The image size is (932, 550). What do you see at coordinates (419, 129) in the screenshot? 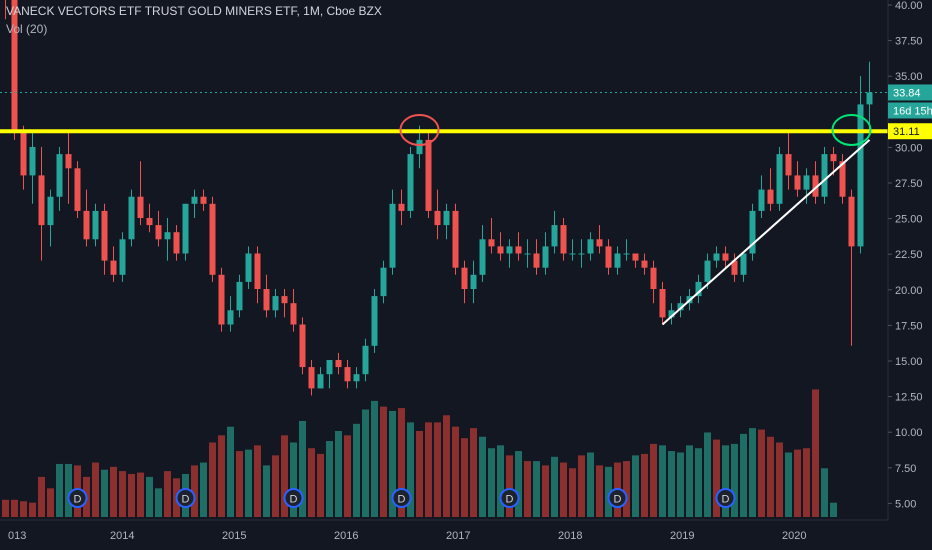
I see `red-highlight-circle` at bounding box center [419, 129].